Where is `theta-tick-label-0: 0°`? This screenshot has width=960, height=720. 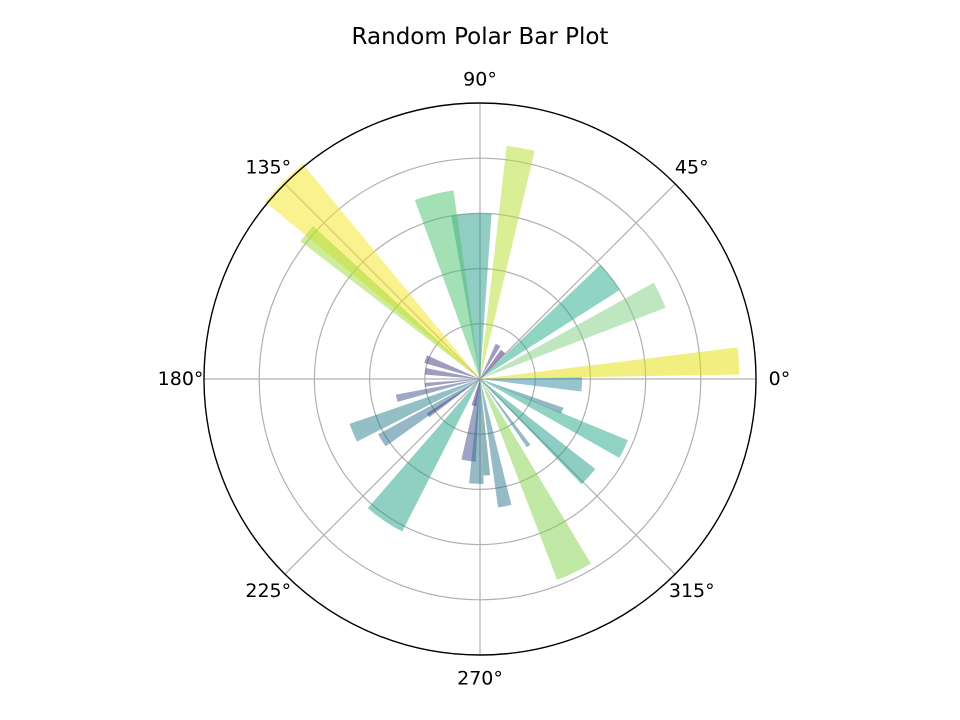 theta-tick-label-0: 0° is located at coordinates (780, 379).